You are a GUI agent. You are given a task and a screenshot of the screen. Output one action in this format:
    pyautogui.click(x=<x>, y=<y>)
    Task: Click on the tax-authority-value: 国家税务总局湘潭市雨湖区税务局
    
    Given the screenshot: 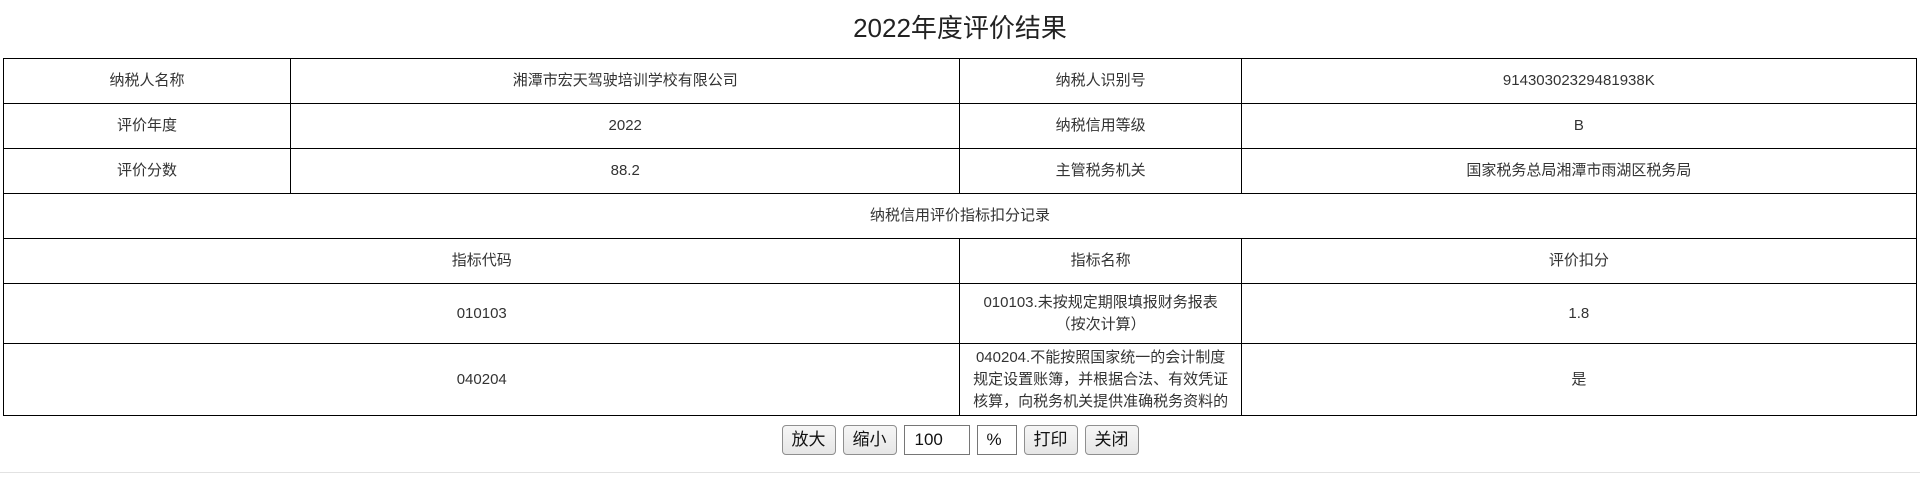 What is the action you would take?
    pyautogui.click(x=1579, y=171)
    